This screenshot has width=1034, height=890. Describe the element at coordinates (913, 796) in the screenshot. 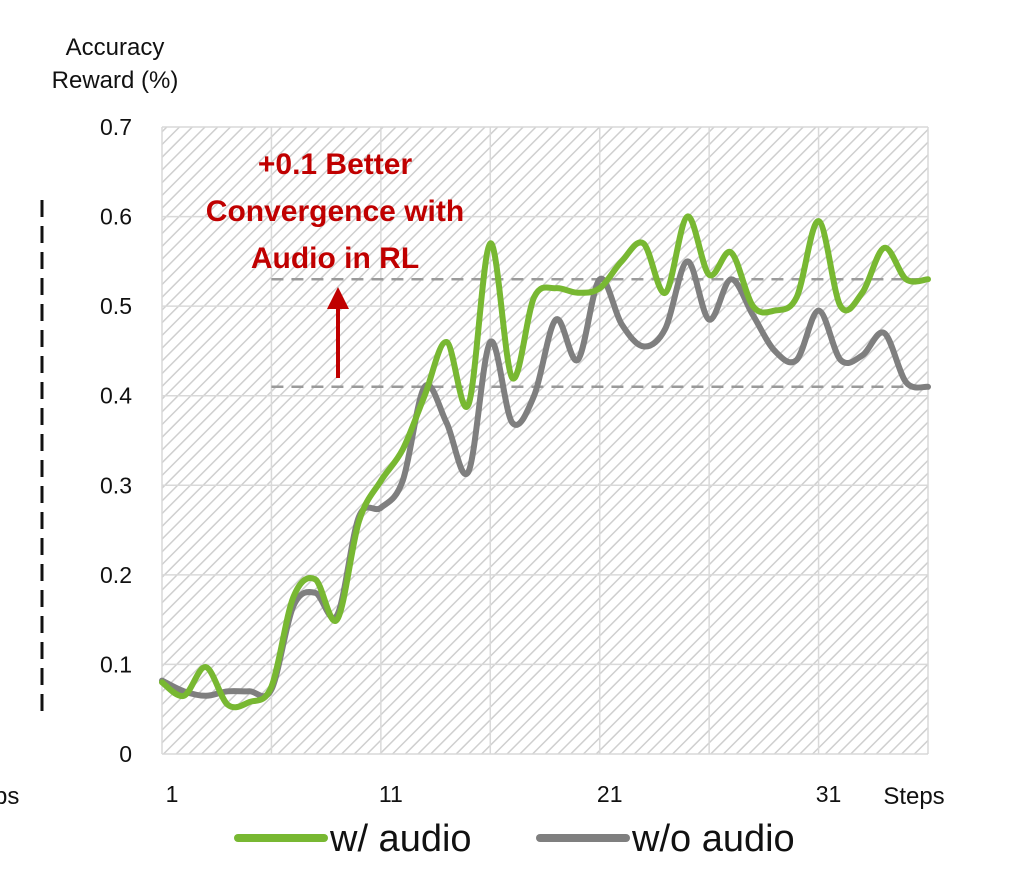

I see `x-axis-title: Steps` at that location.